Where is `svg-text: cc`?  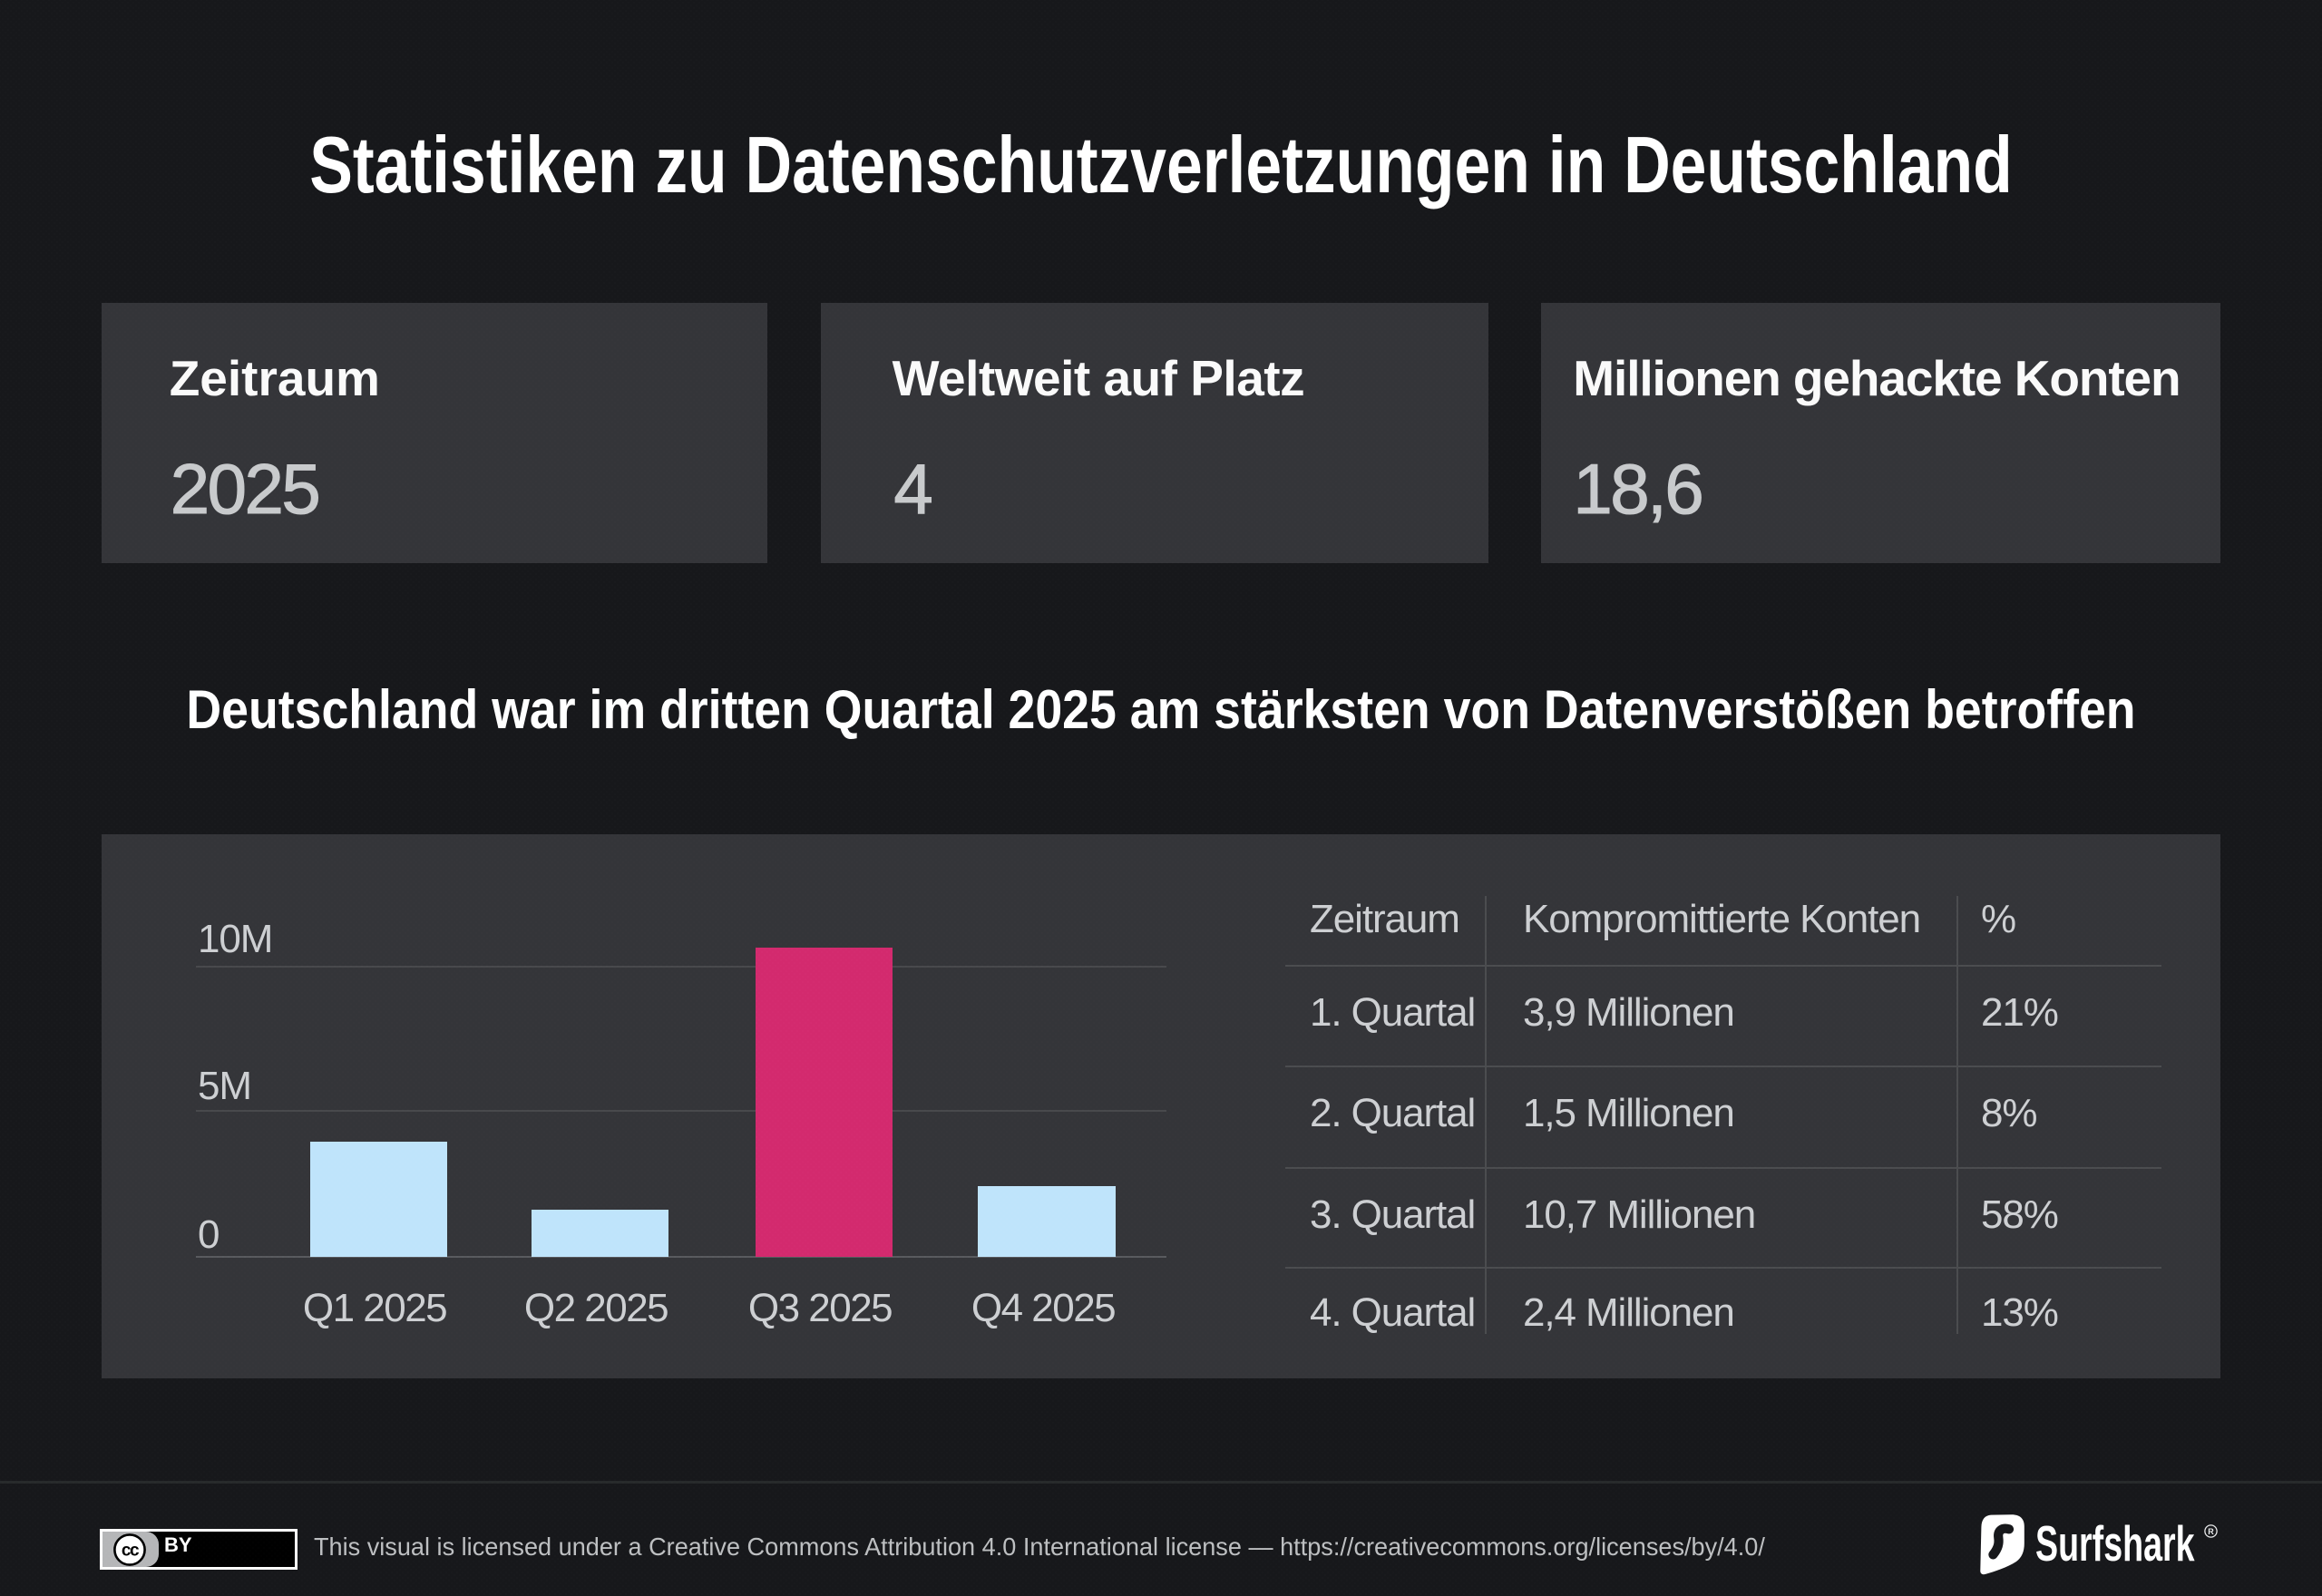
svg-text: cc is located at coordinates (131, 1551).